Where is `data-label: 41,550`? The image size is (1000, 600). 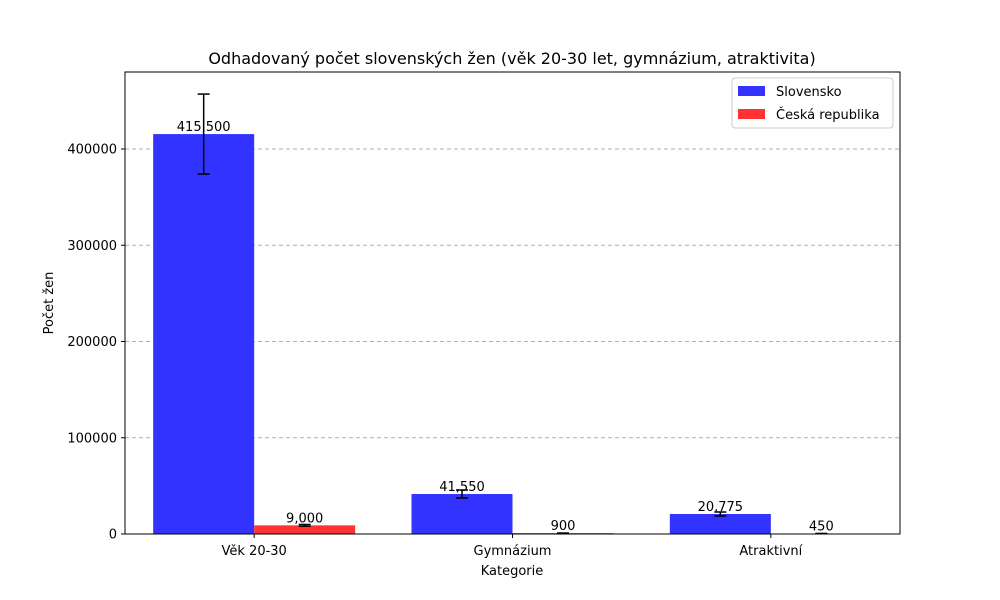
data-label: 41,550 is located at coordinates (462, 487).